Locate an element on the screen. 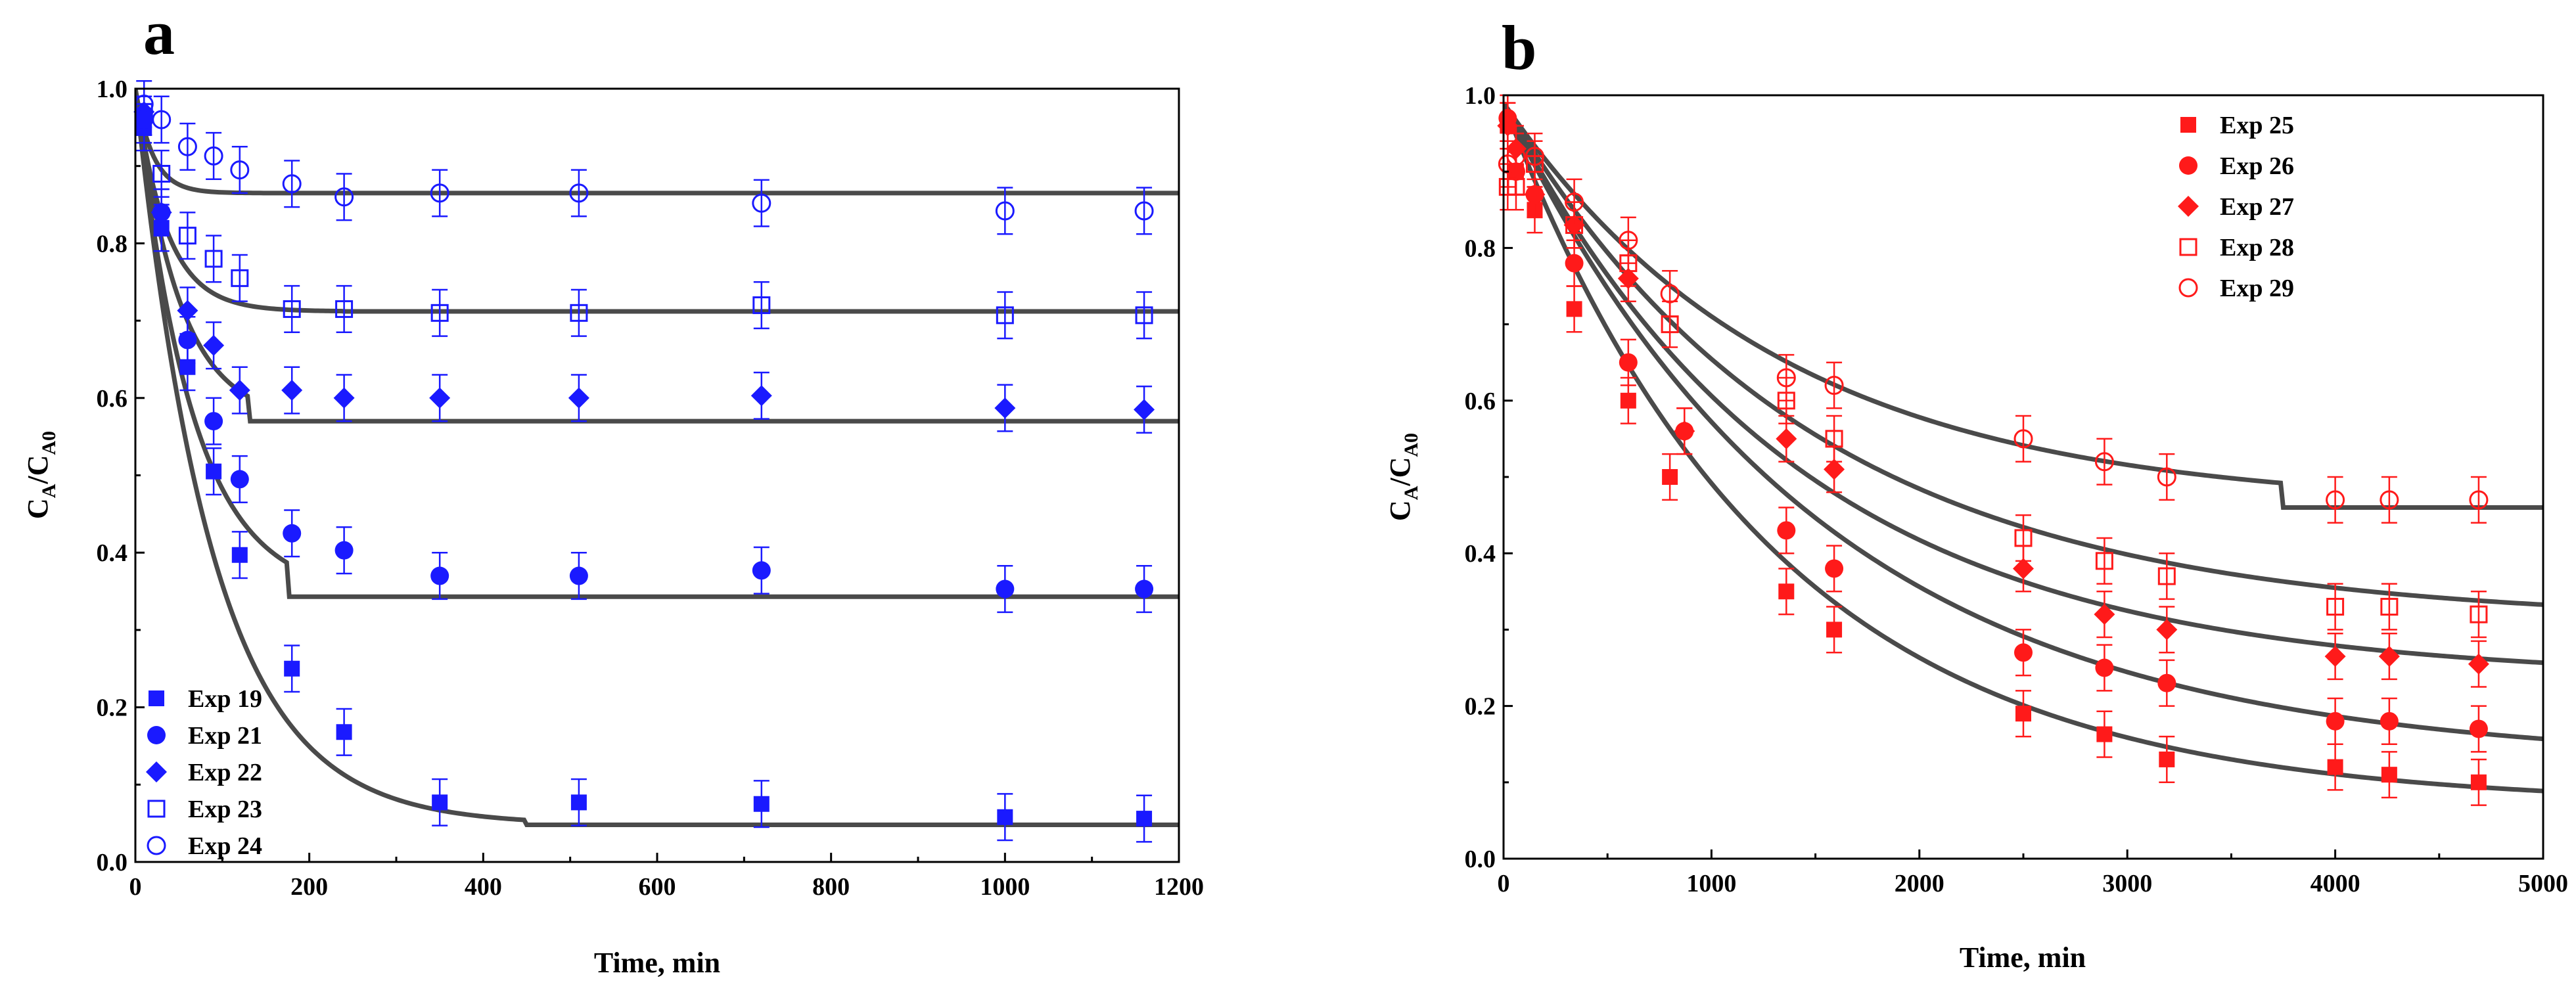  x-tick-label: 5000 is located at coordinates (2543, 883).